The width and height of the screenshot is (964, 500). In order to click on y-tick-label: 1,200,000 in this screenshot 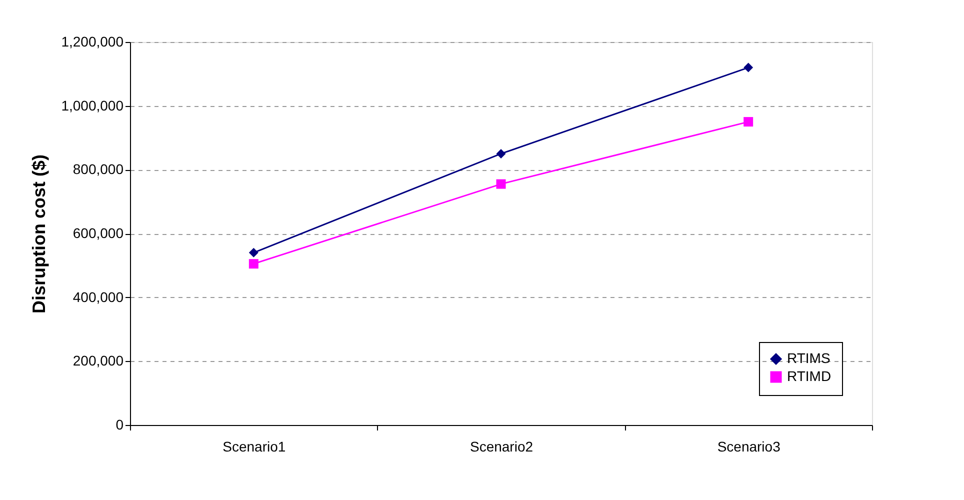, I will do `click(92, 42)`.